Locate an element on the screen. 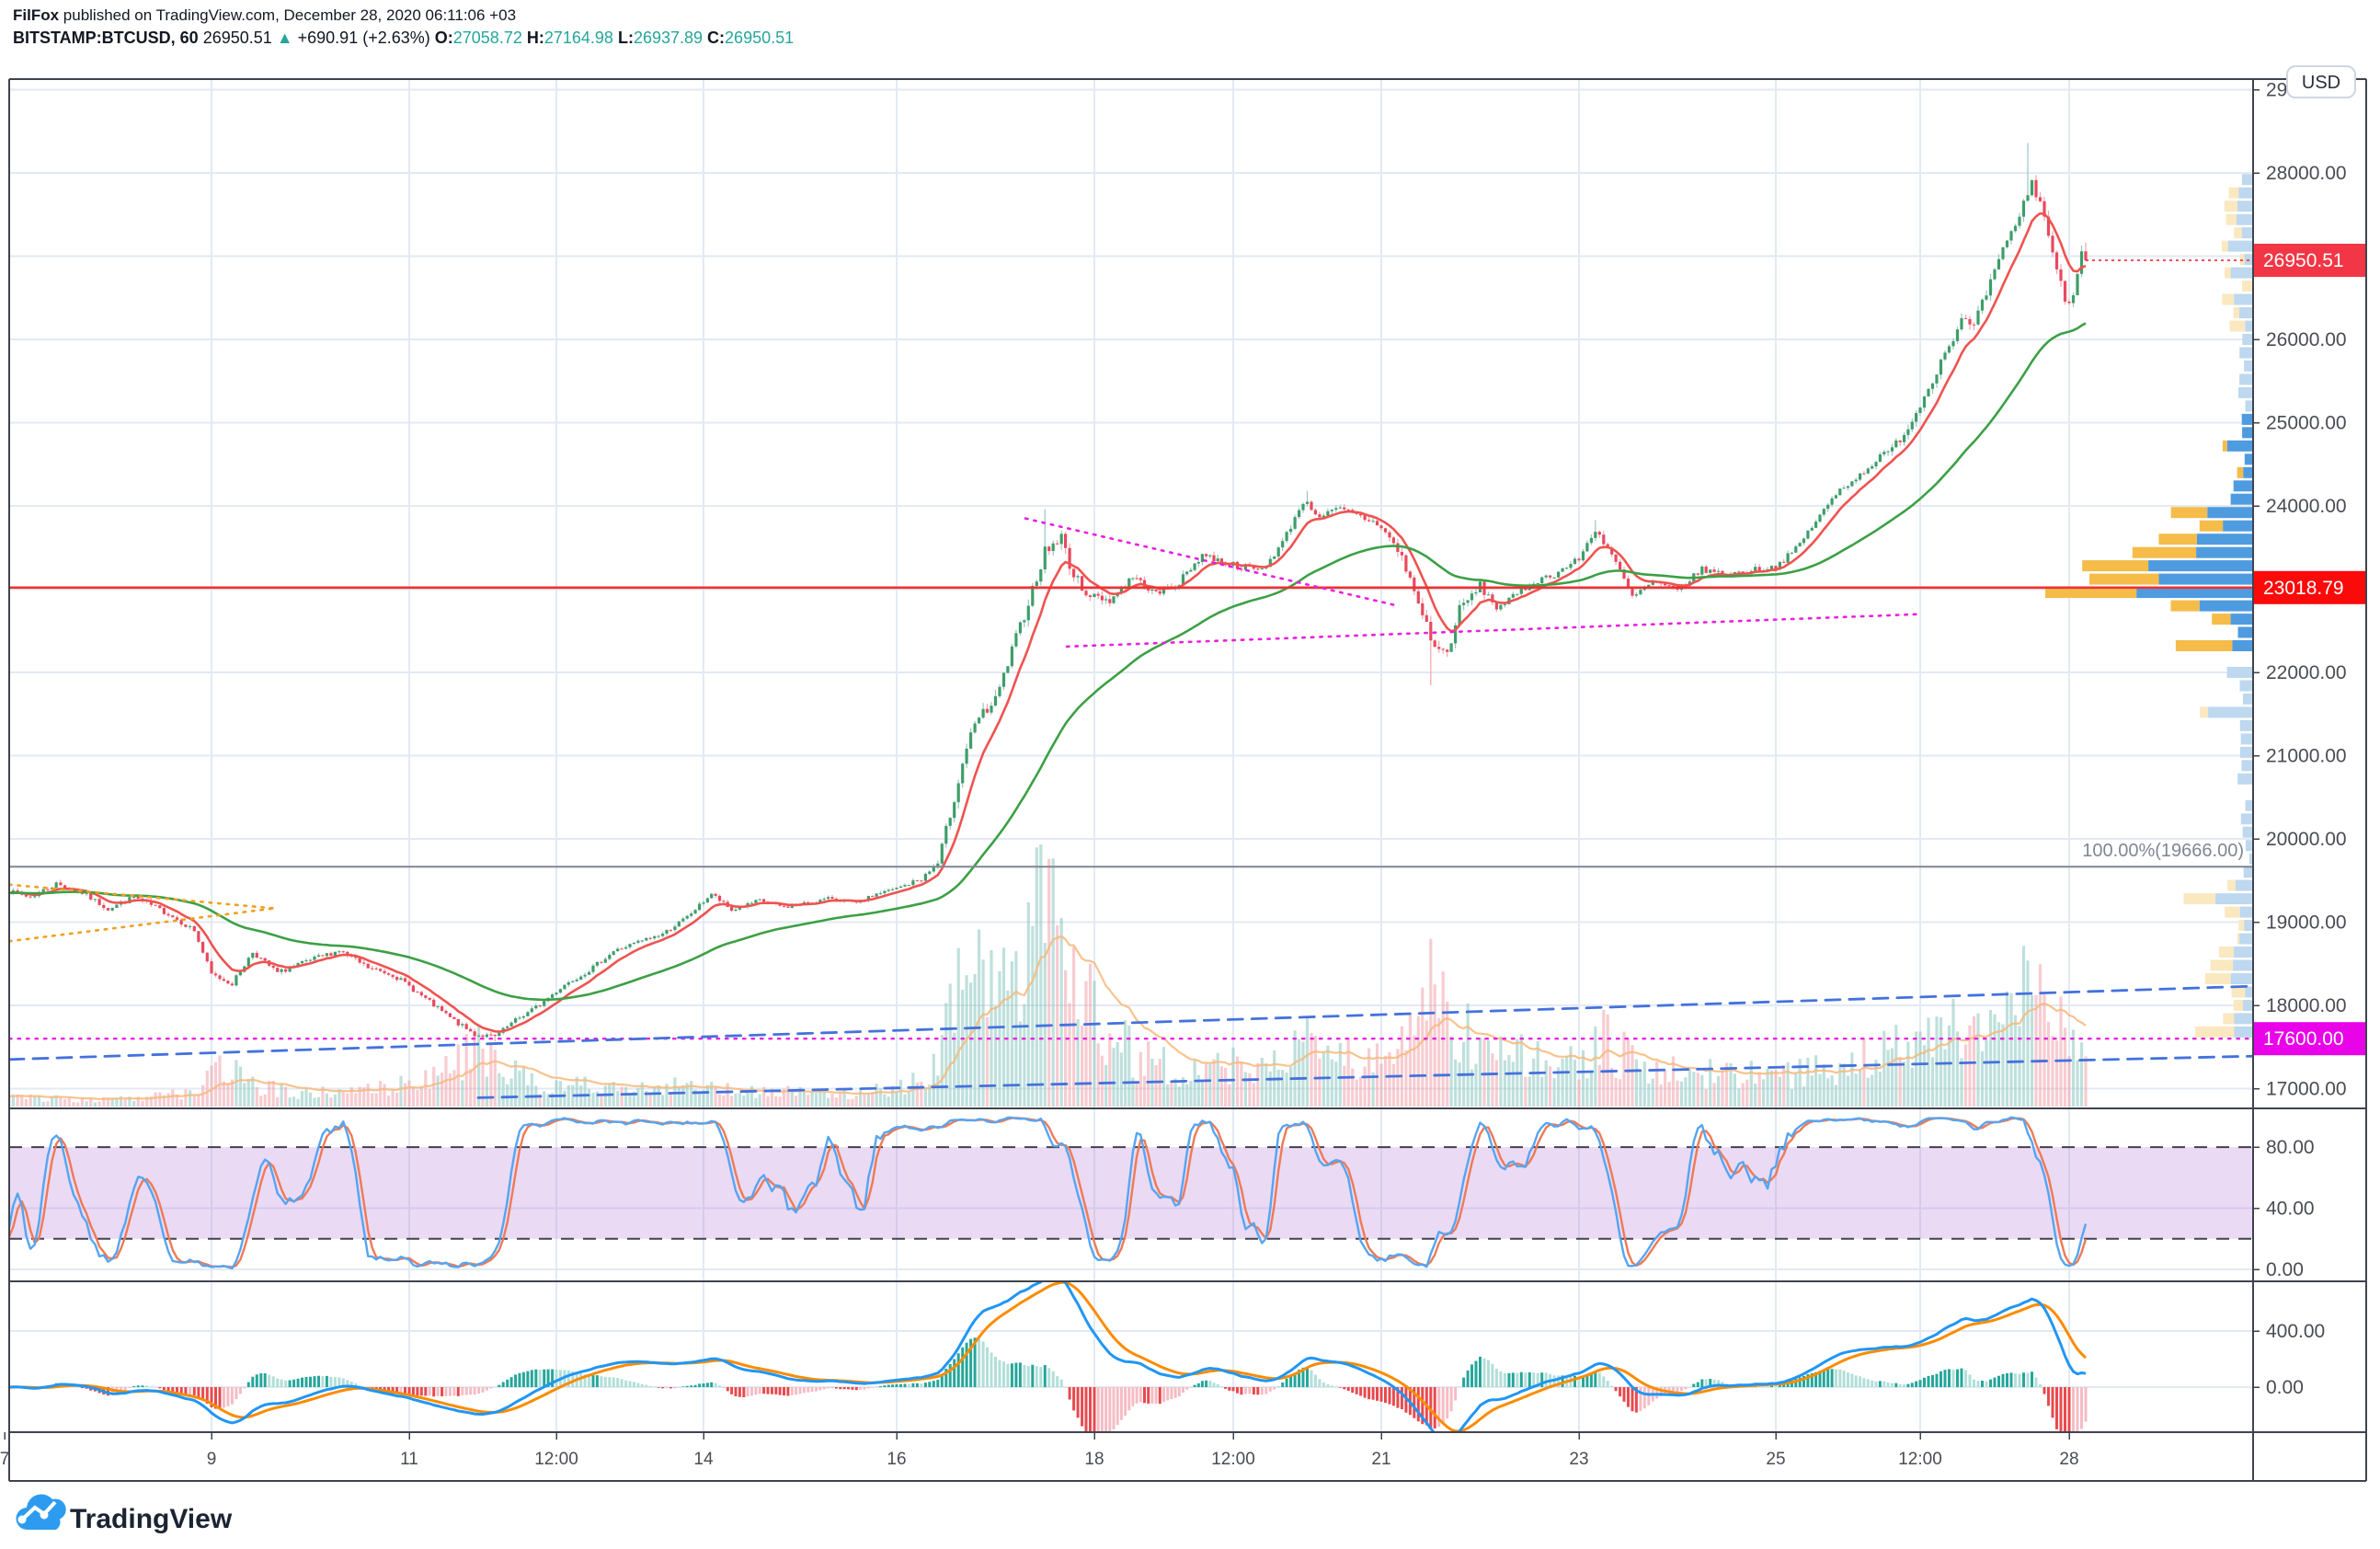  macd-histogram-down-fading is located at coordinates (1054, 1410).